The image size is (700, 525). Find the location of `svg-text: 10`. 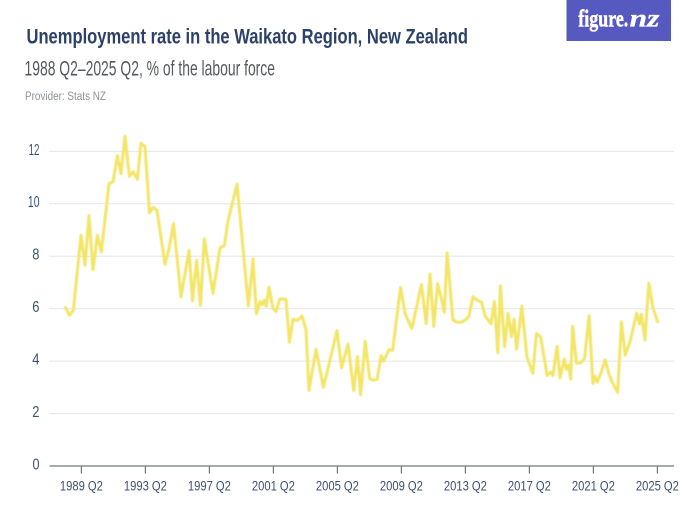

svg-text: 10 is located at coordinates (34, 202).